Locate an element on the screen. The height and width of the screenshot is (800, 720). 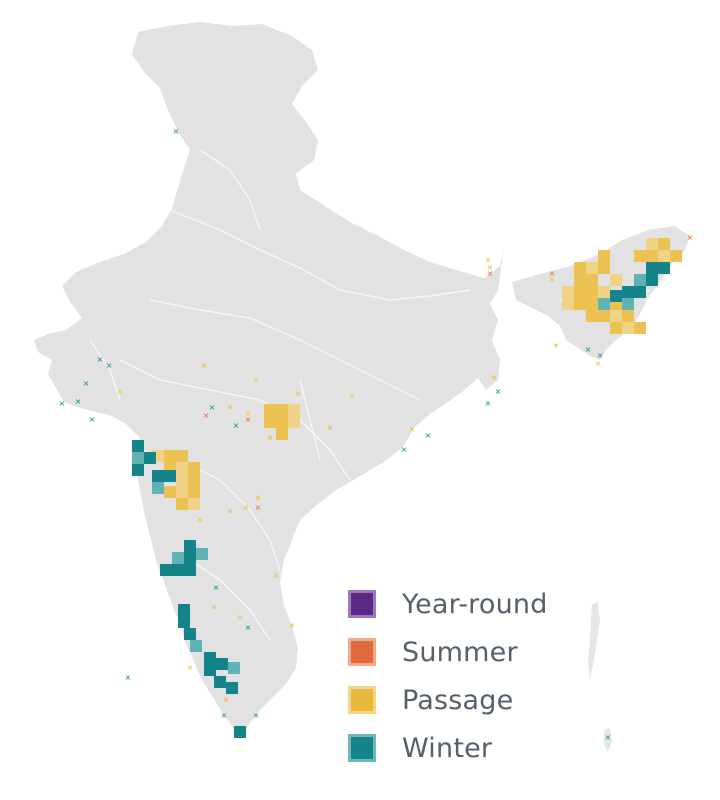
legend-item-year-round: Year-round is located at coordinates (468, 604).